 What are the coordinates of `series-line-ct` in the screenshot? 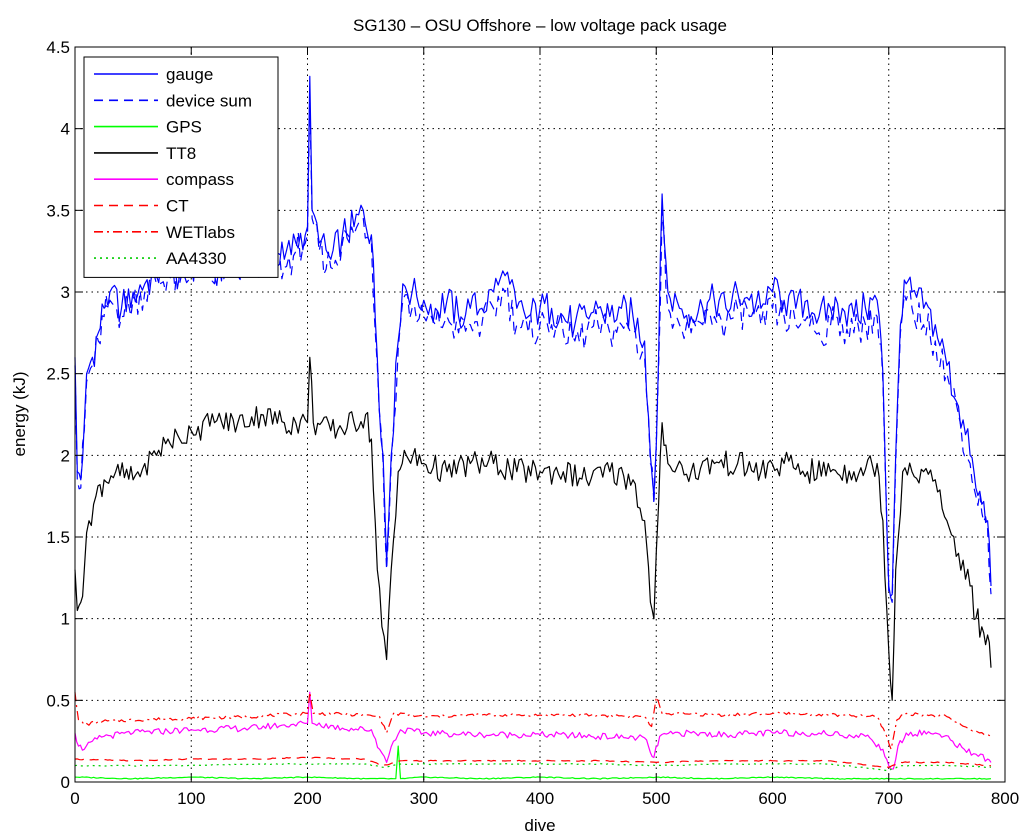 It's located at (532, 762).